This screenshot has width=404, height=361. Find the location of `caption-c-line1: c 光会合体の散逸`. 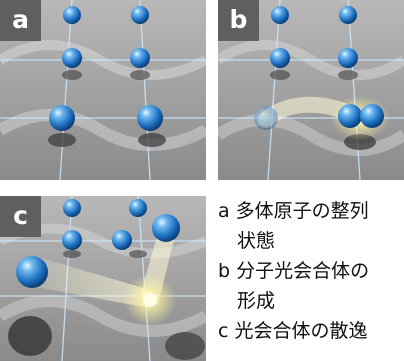

caption-c-line1: c 光会合体の散逸 is located at coordinates (293, 331).